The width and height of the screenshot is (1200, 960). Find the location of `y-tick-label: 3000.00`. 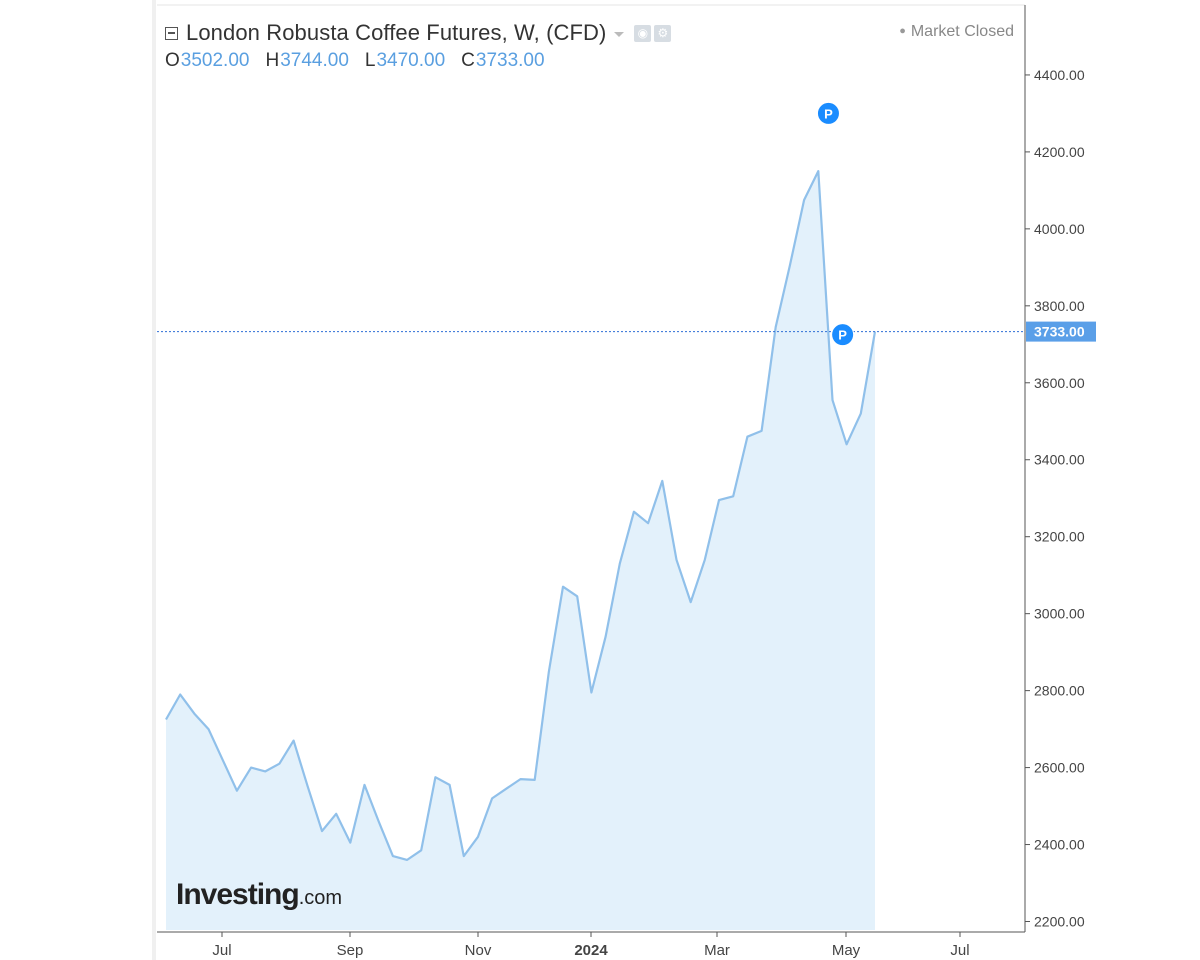

y-tick-label: 3000.00 is located at coordinates (1059, 614).